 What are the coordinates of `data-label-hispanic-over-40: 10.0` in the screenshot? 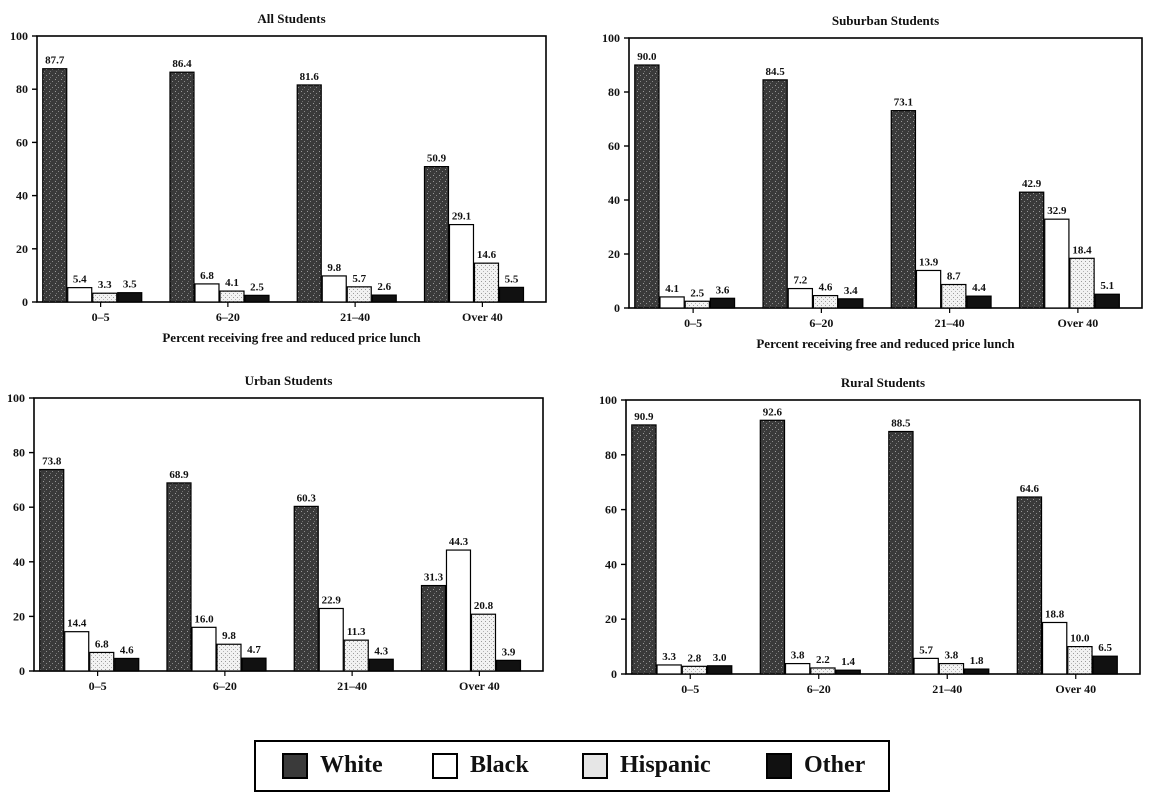 It's located at (1080, 639).